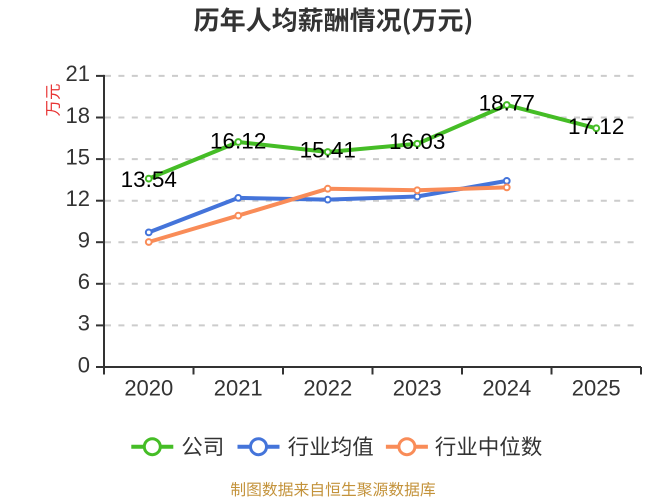 The width and height of the screenshot is (667, 500). Describe the element at coordinates (78, 73) in the screenshot. I see `svg-text: 21` at that location.